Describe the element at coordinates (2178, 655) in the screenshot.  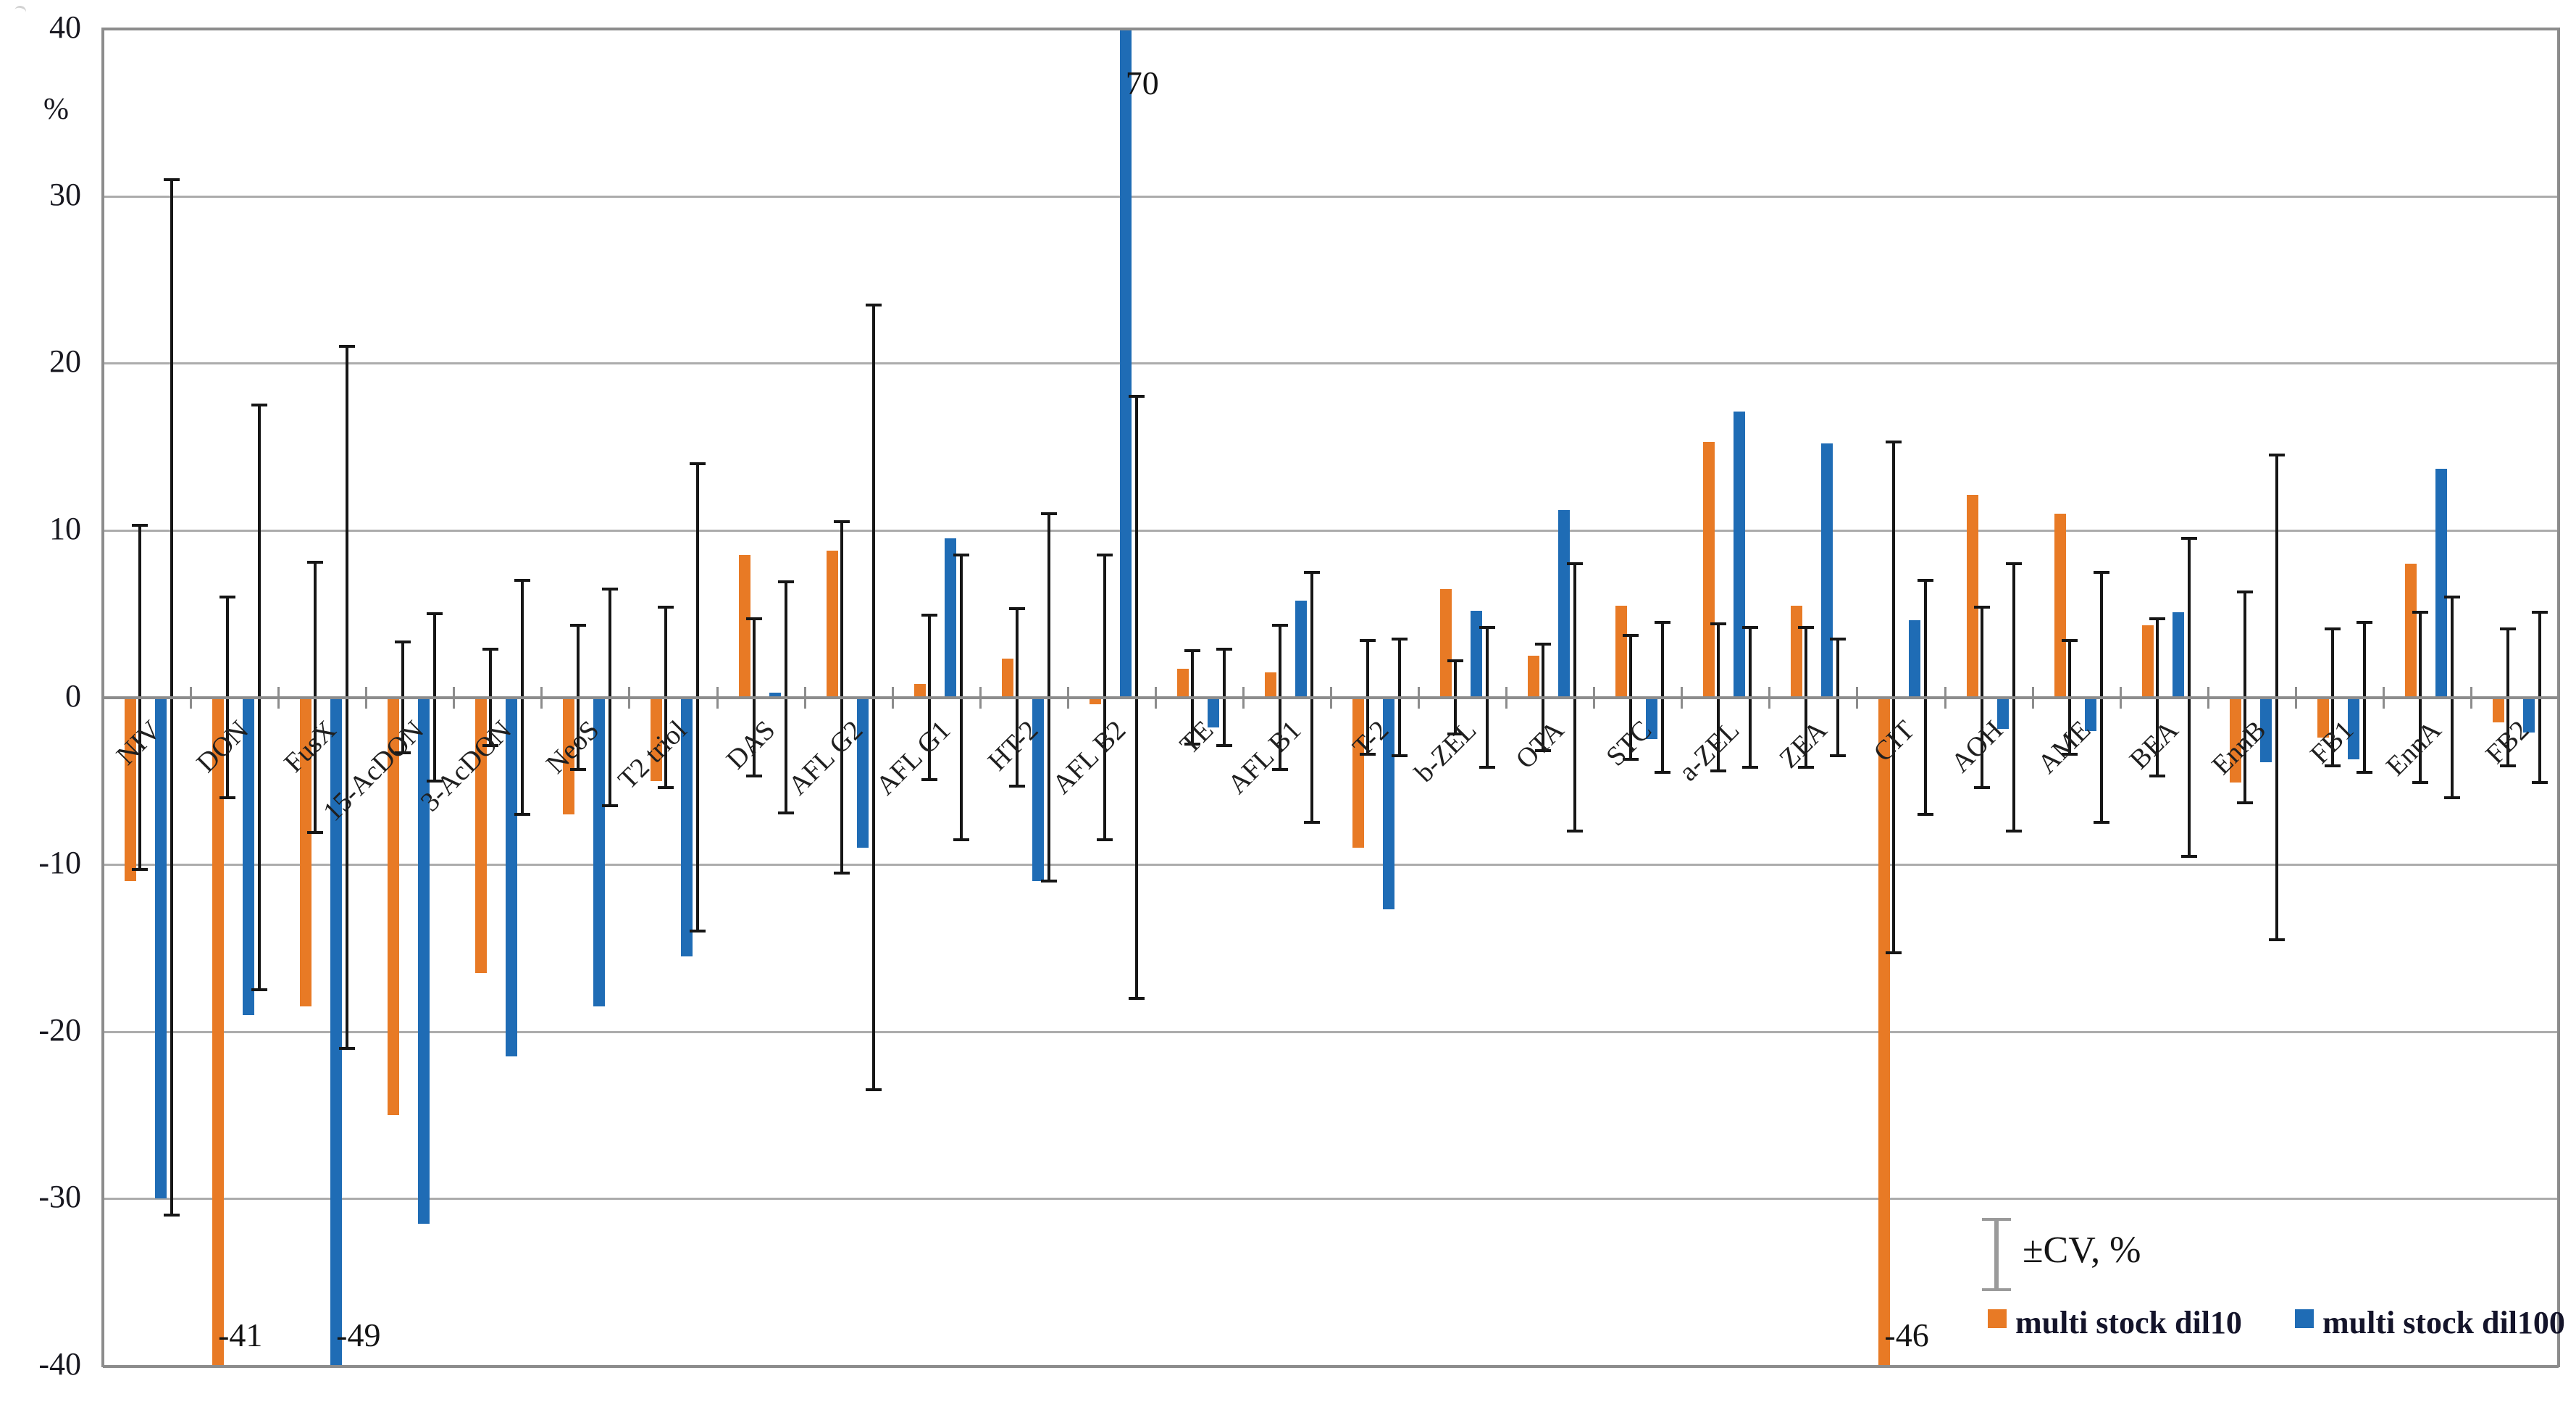
I see `bar-dil100-BEA` at that location.